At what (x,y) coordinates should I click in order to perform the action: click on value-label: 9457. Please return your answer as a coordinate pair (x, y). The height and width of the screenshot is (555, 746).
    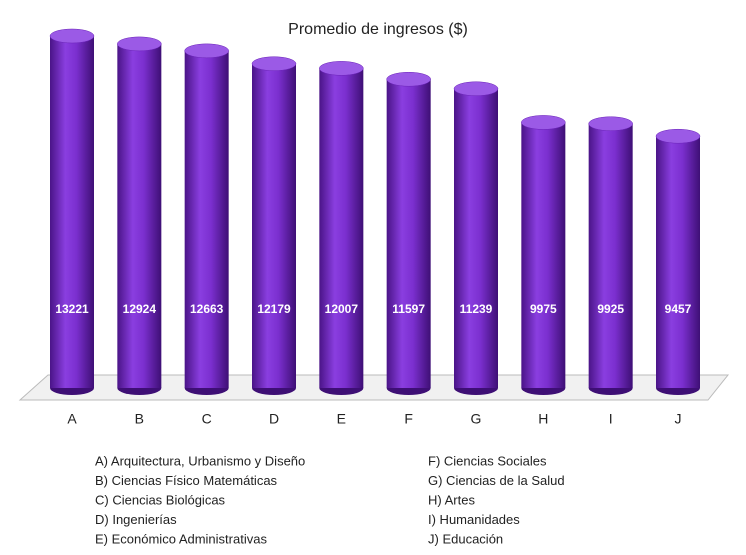
    Looking at the image, I should click on (678, 309).